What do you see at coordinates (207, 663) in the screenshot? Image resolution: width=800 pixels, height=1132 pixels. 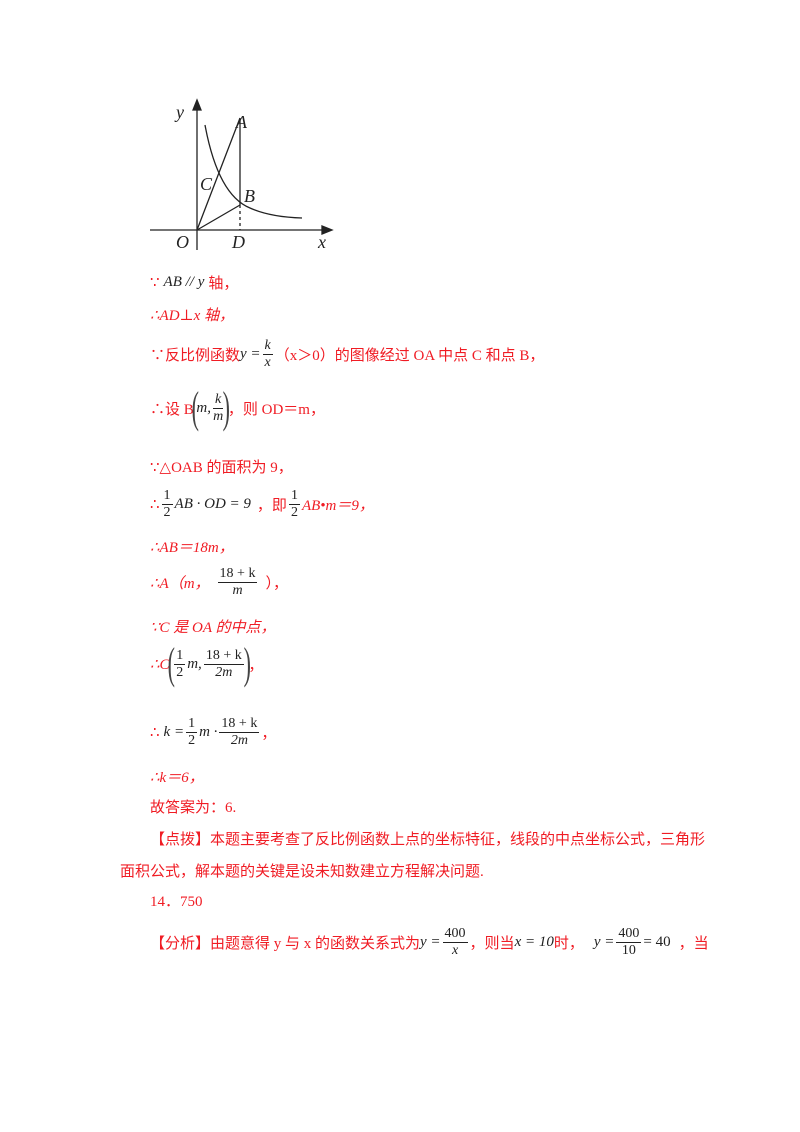 I see `line-10: ∴C(1 2 m, 18 + k 2m)，` at bounding box center [207, 663].